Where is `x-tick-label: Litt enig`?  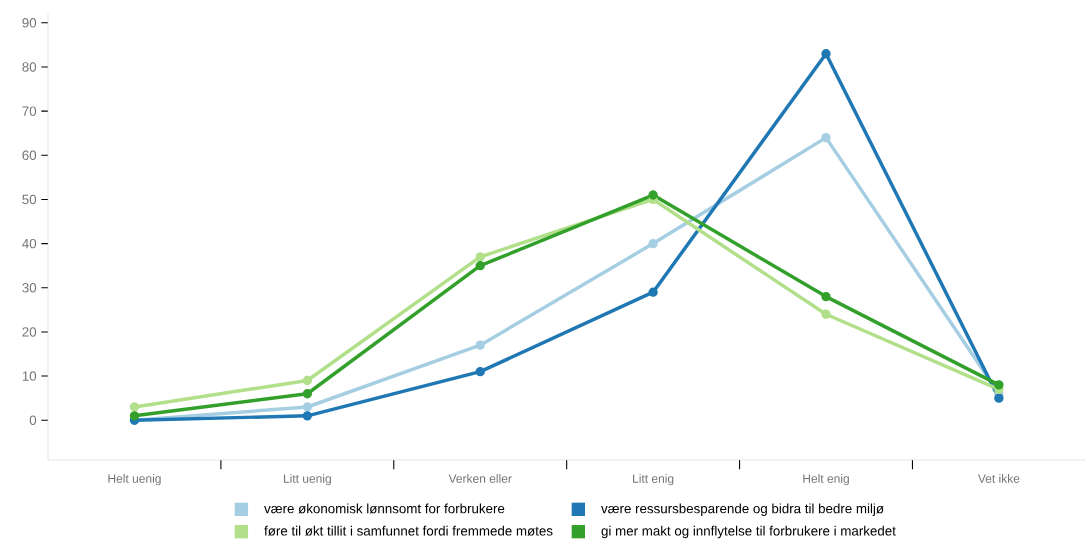 x-tick-label: Litt enig is located at coordinates (653, 480).